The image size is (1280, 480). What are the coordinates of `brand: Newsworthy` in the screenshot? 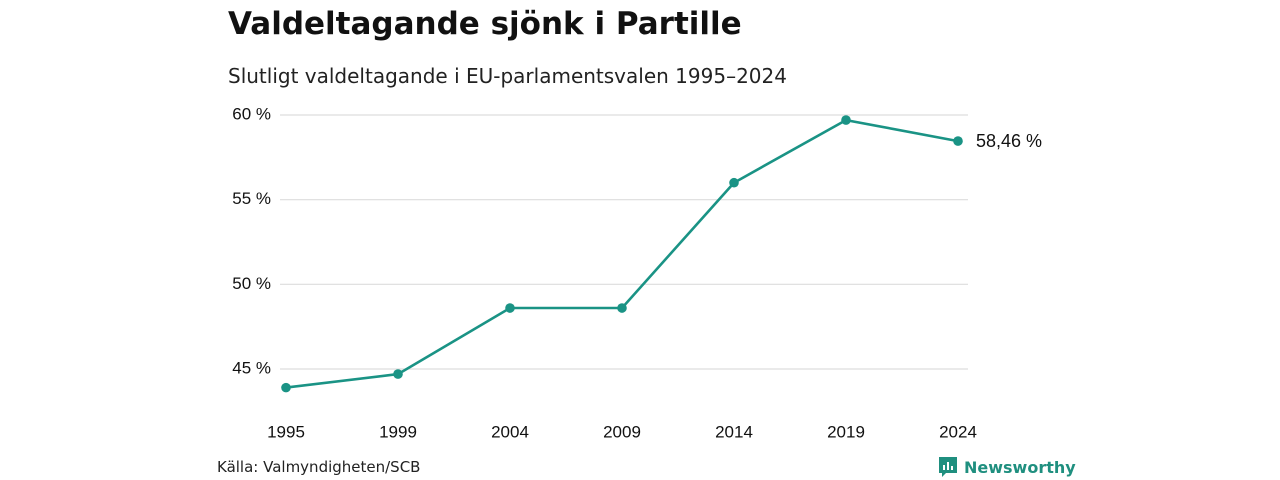 It's located at (1007, 467).